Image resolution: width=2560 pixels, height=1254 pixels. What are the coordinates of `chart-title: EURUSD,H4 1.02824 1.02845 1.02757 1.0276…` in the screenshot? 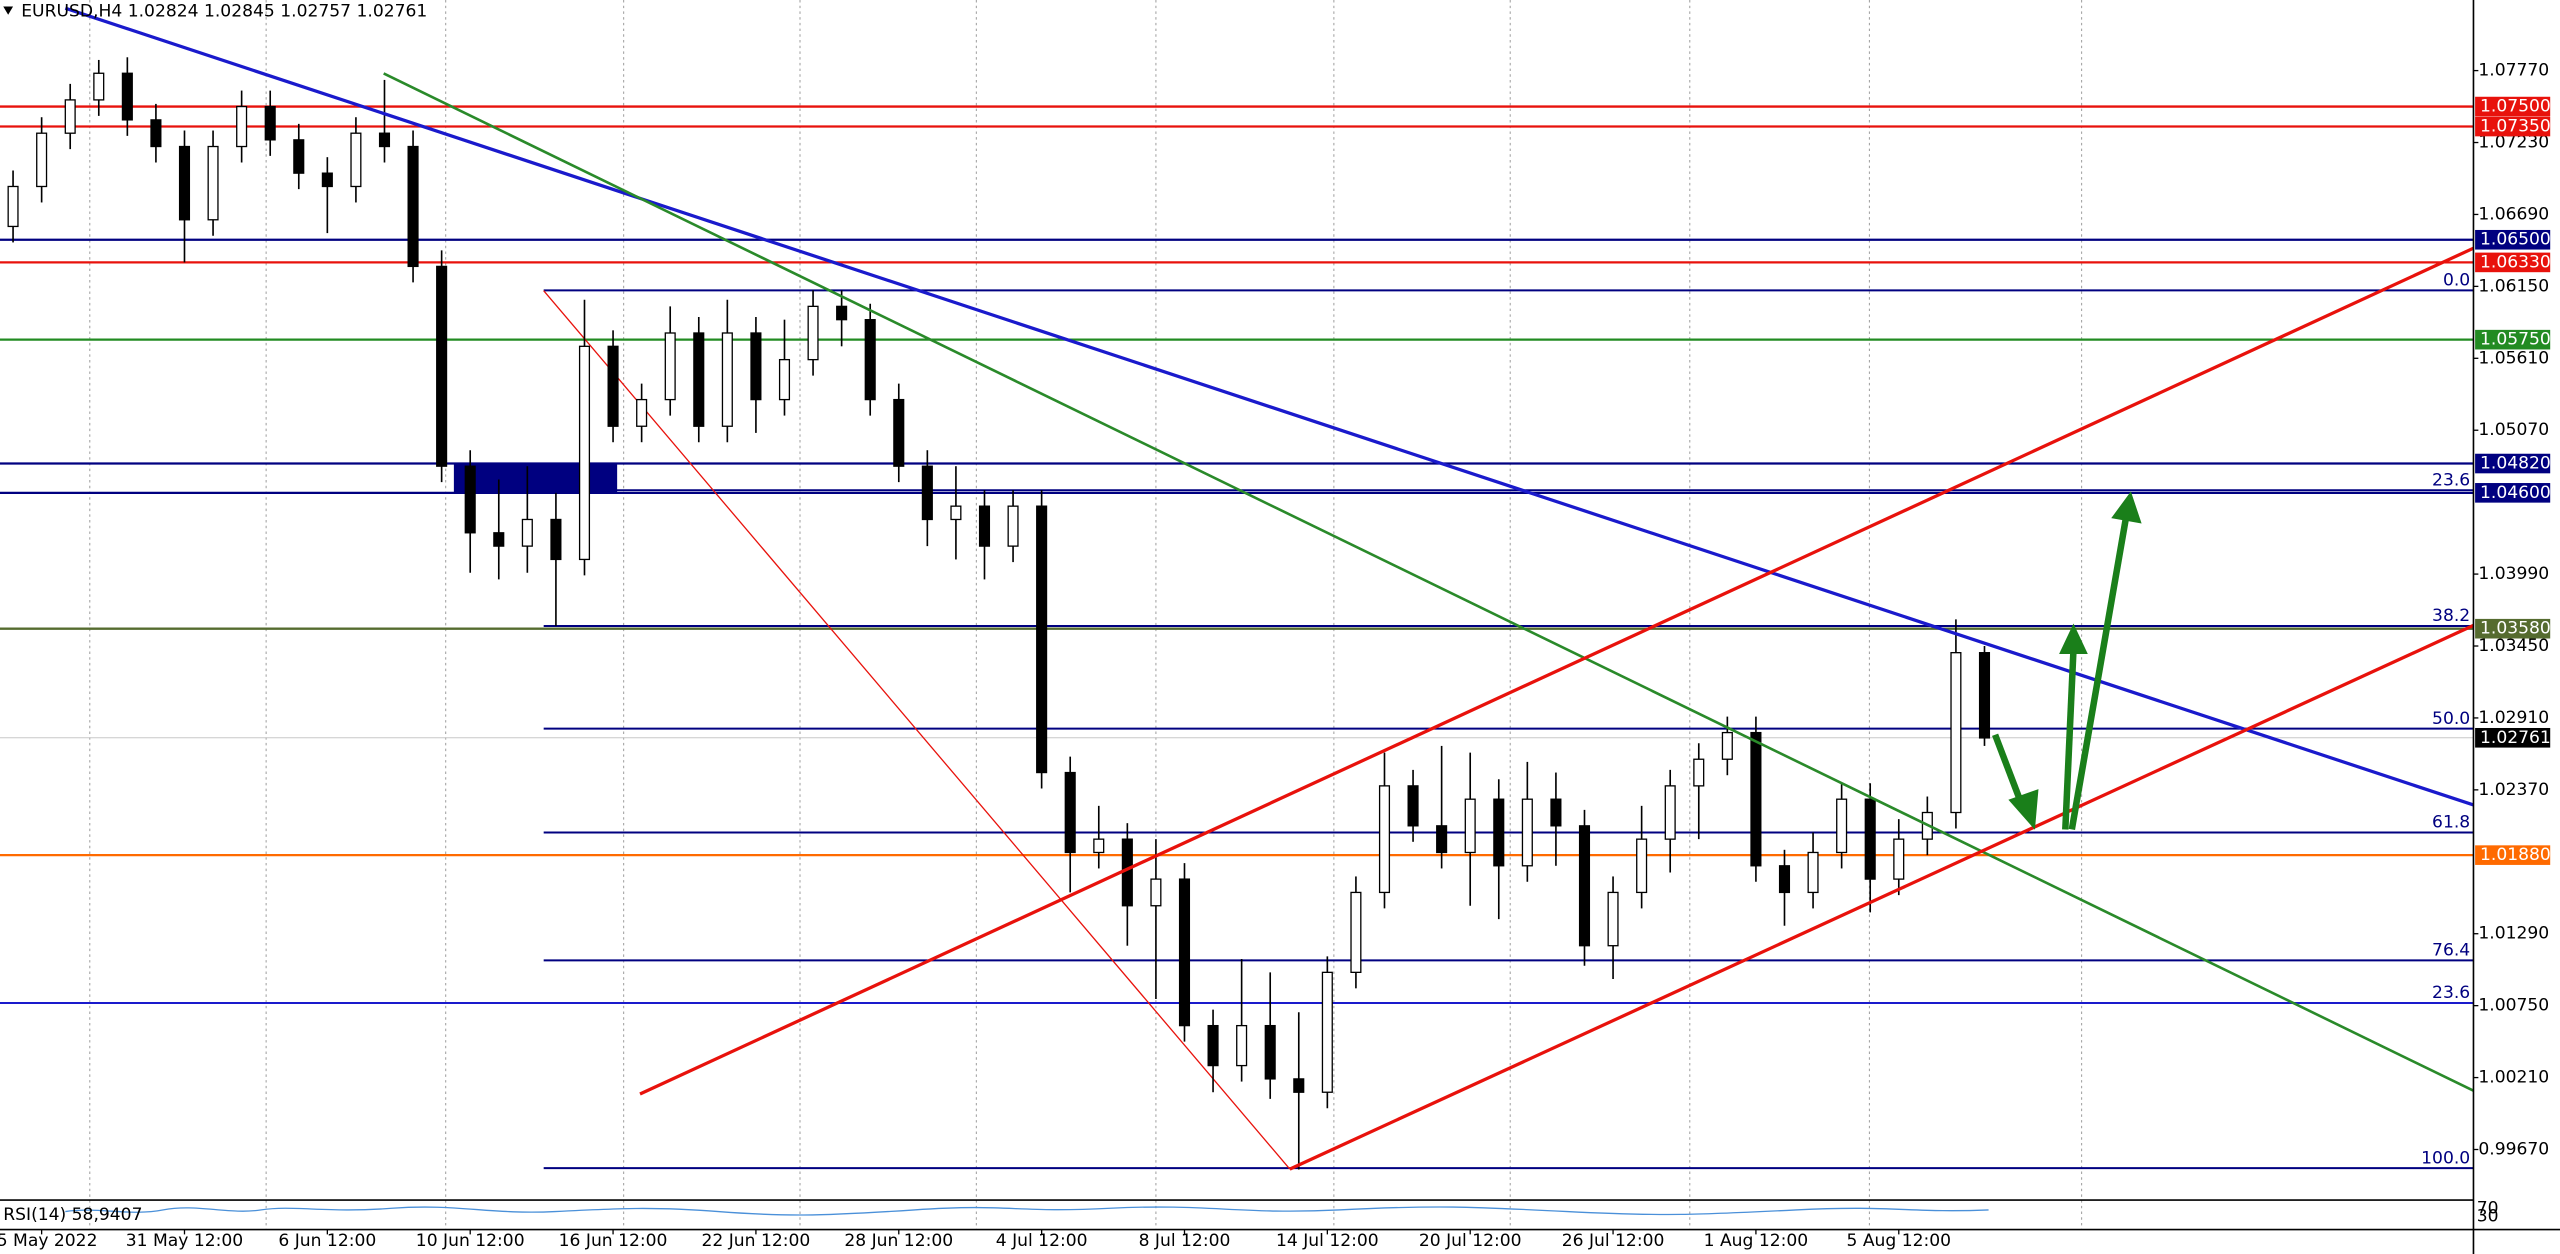 It's located at (224, 11).